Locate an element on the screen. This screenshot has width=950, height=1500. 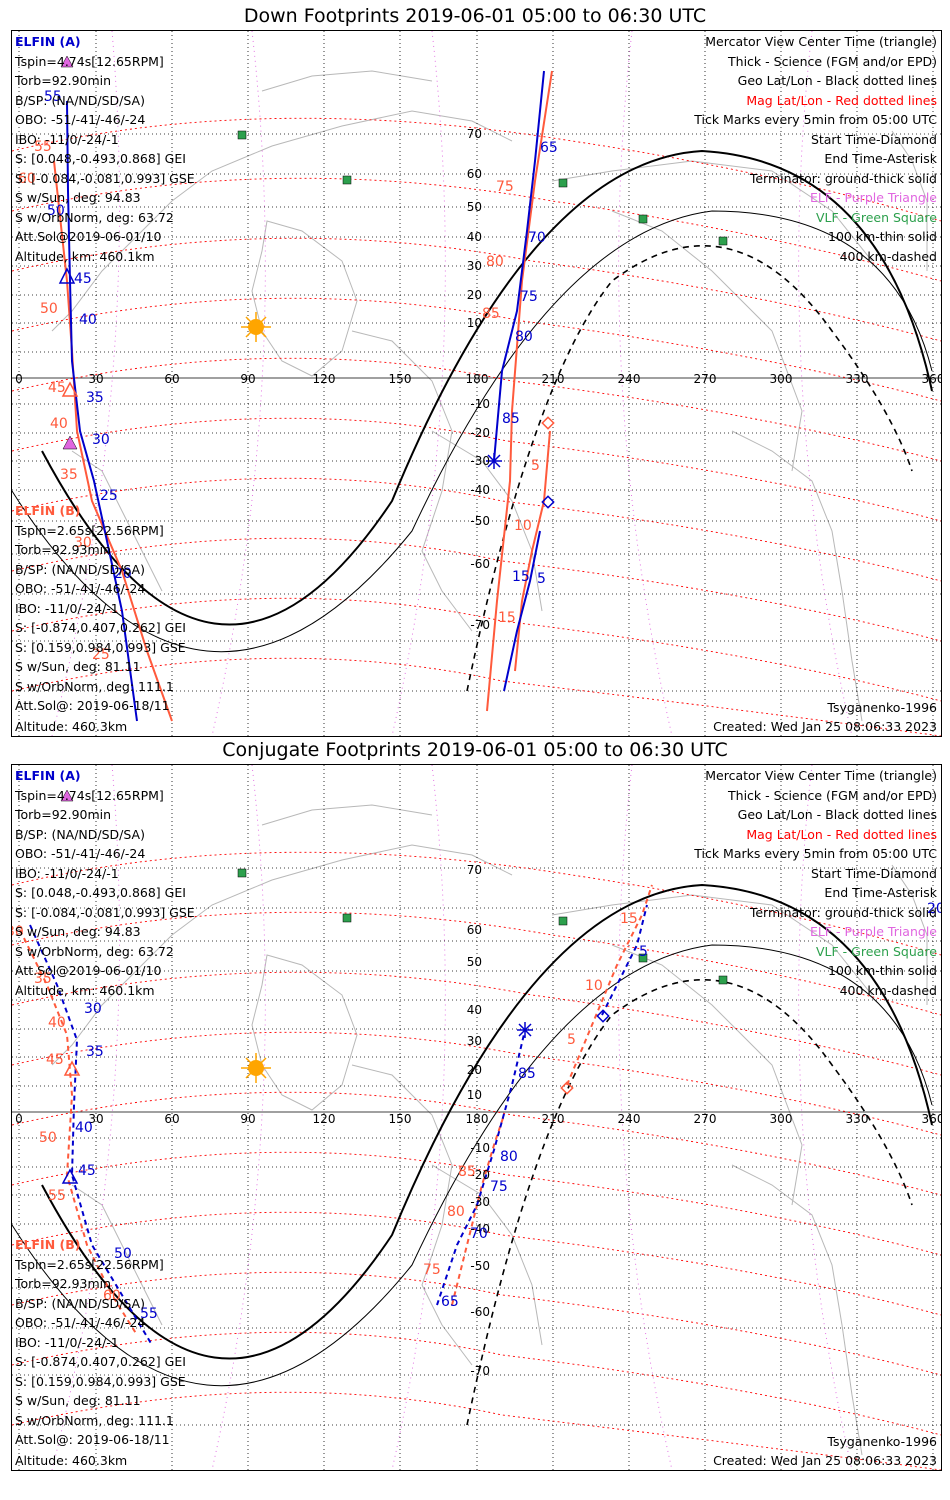
model-label: Tsyganenko-1996 is located at coordinates (882, 707).